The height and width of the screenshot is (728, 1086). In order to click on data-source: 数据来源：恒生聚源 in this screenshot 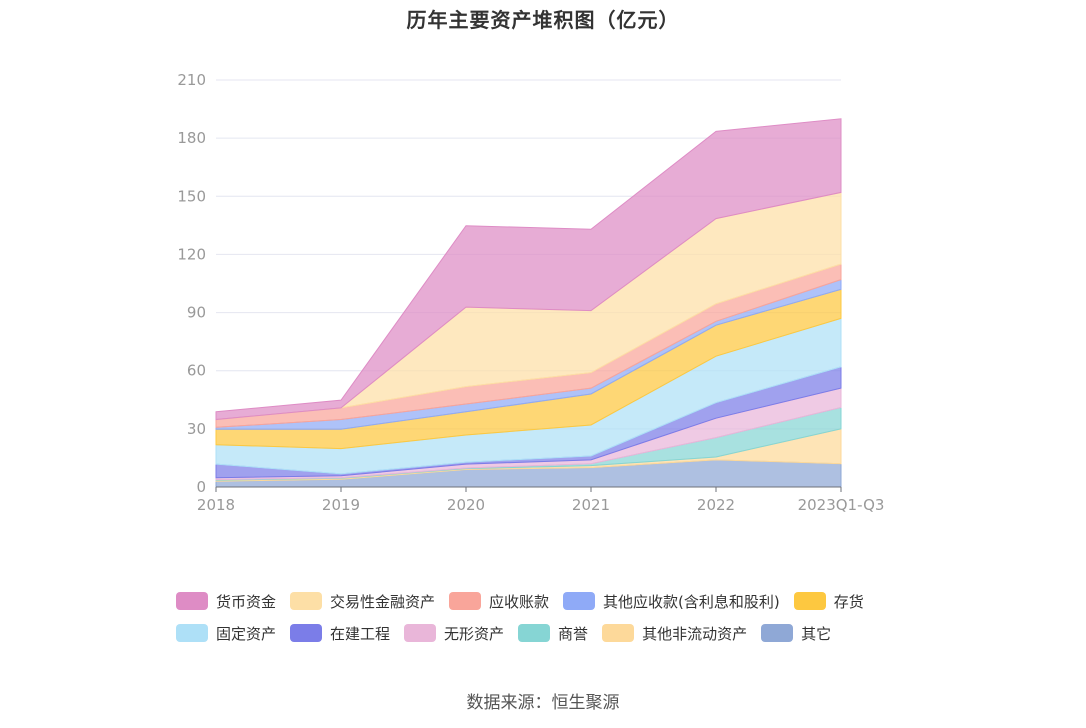, I will do `click(543, 703)`.